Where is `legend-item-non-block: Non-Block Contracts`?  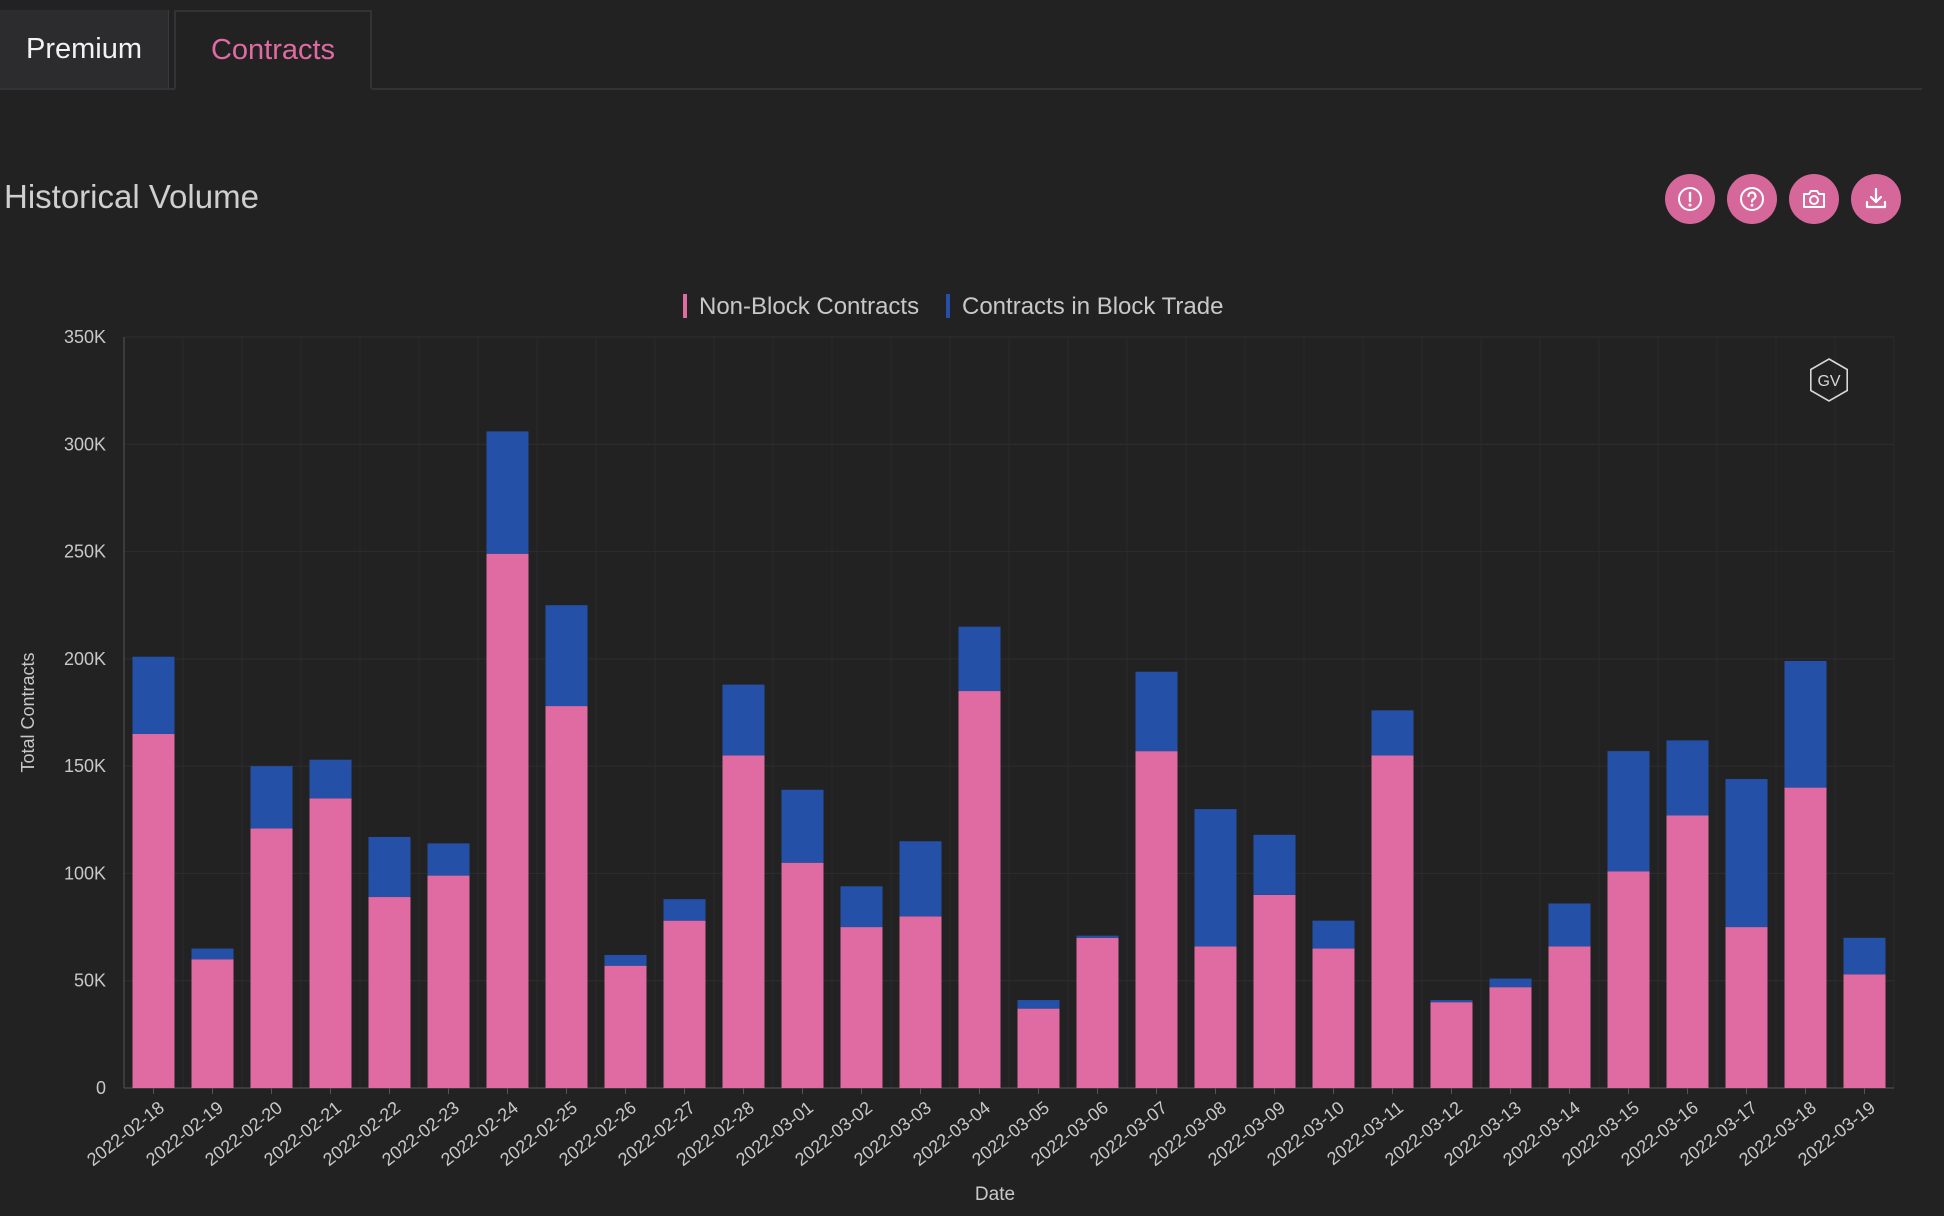
legend-item-non-block: Non-Block Contracts is located at coordinates (809, 306).